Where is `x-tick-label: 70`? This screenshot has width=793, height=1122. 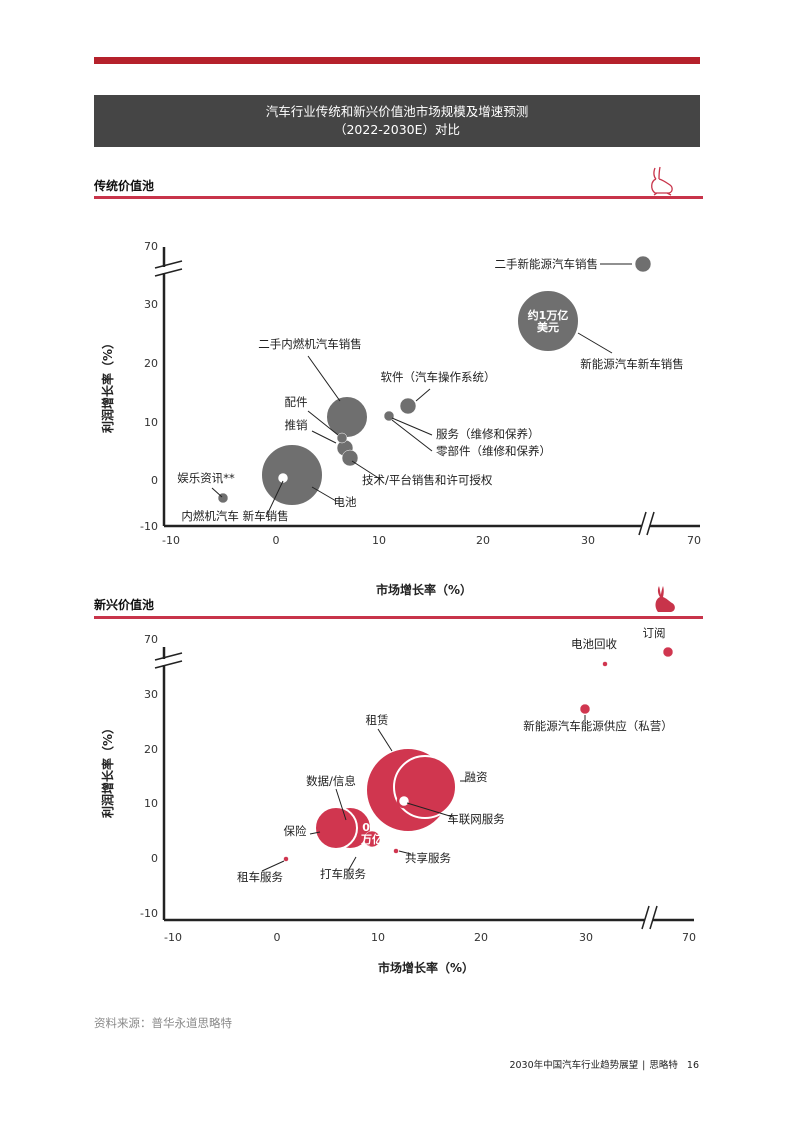 x-tick-label: 70 is located at coordinates (694, 540).